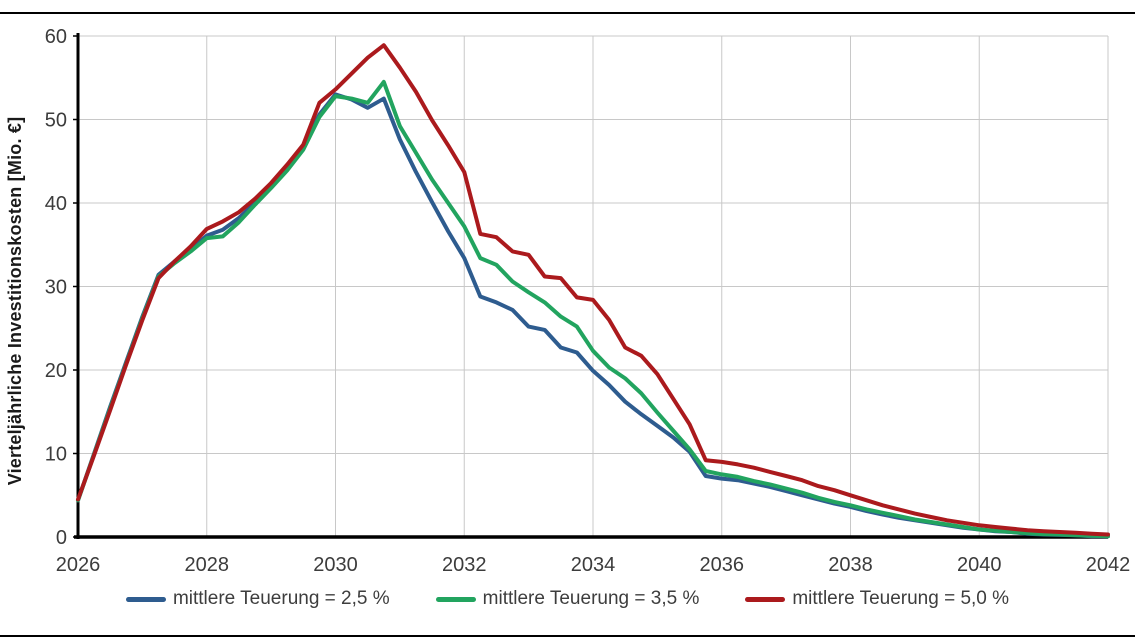 The image size is (1135, 639). Describe the element at coordinates (56, 371) in the screenshot. I see `y-tick-label: 20` at that location.